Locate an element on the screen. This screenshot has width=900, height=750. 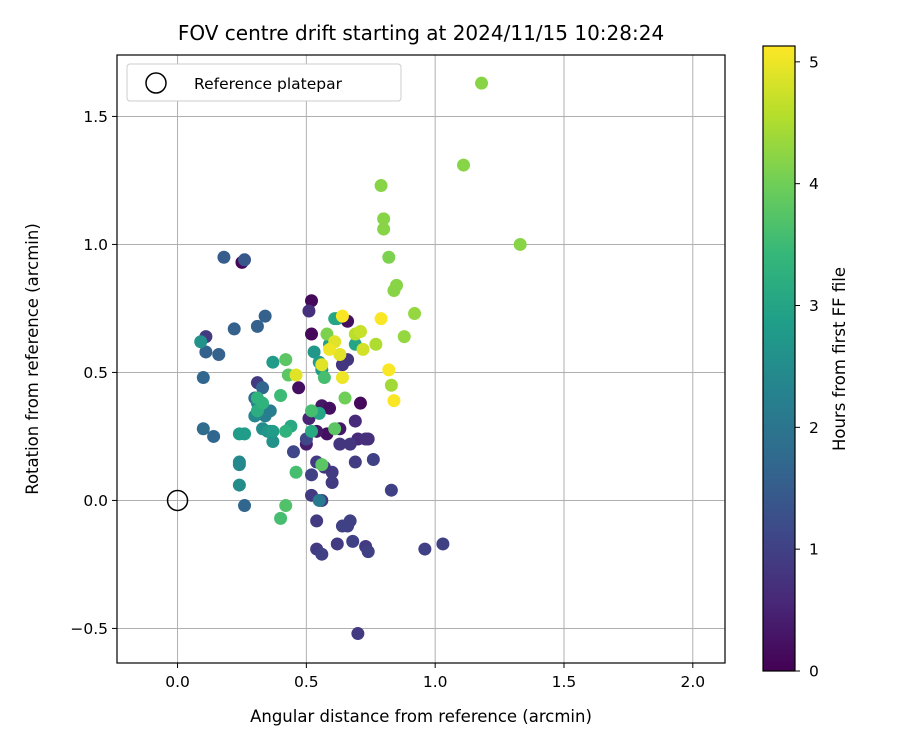
y-tick-label: 0.5 is located at coordinates (95, 373).